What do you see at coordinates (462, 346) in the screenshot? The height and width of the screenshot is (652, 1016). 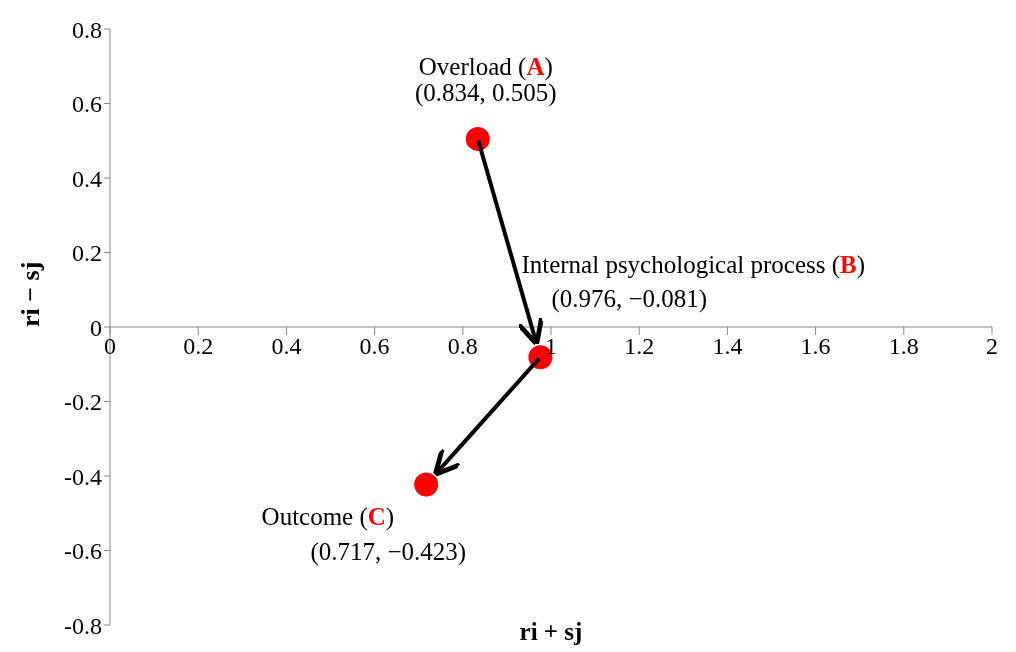 I see `x-tick-label: 0.8` at bounding box center [462, 346].